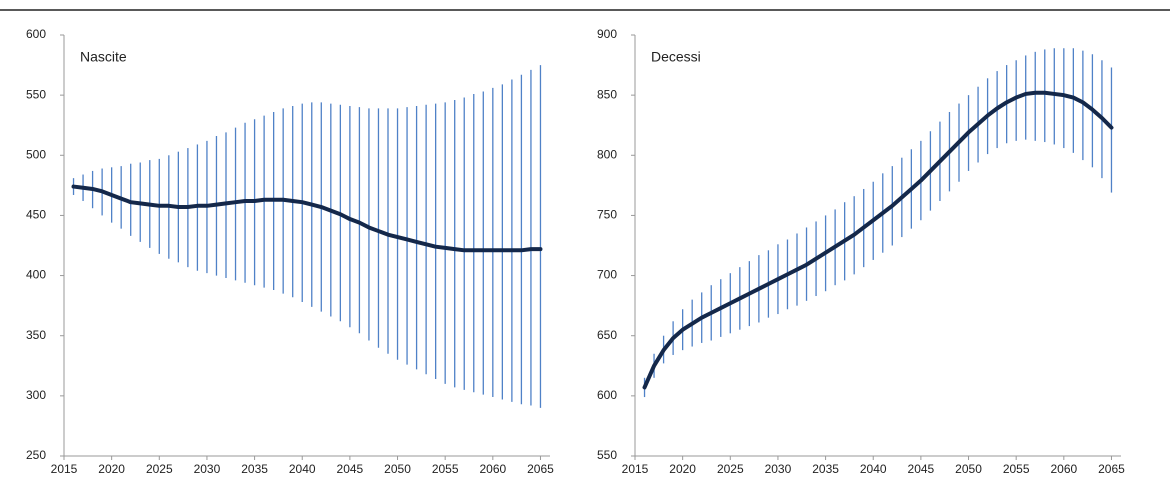 This screenshot has width=1170, height=496. I want to click on y-tick-label: 500, so click(36, 154).